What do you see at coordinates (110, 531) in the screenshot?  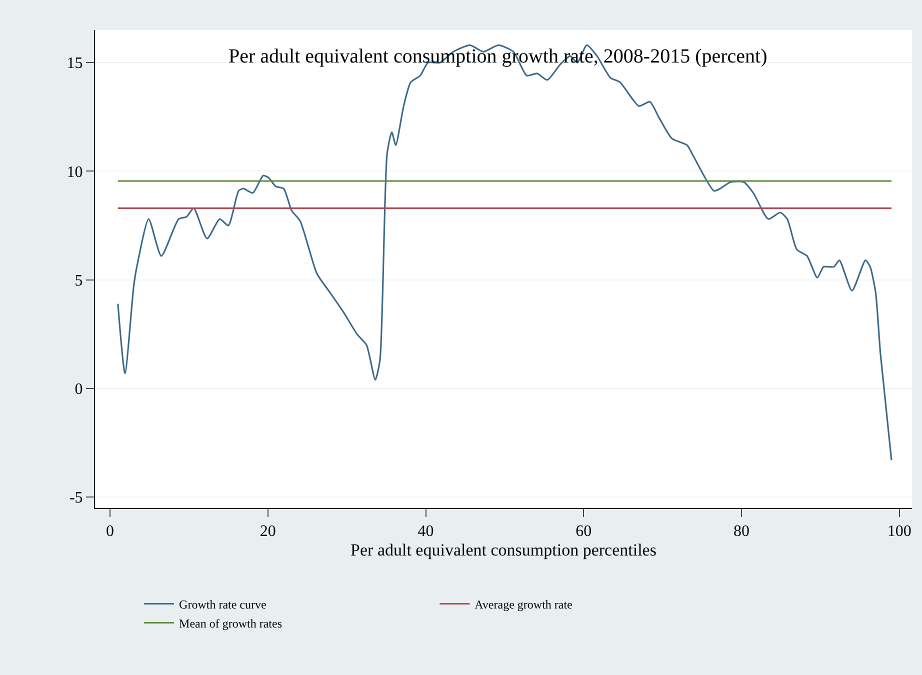 I see `x-tick-label: 0` at bounding box center [110, 531].